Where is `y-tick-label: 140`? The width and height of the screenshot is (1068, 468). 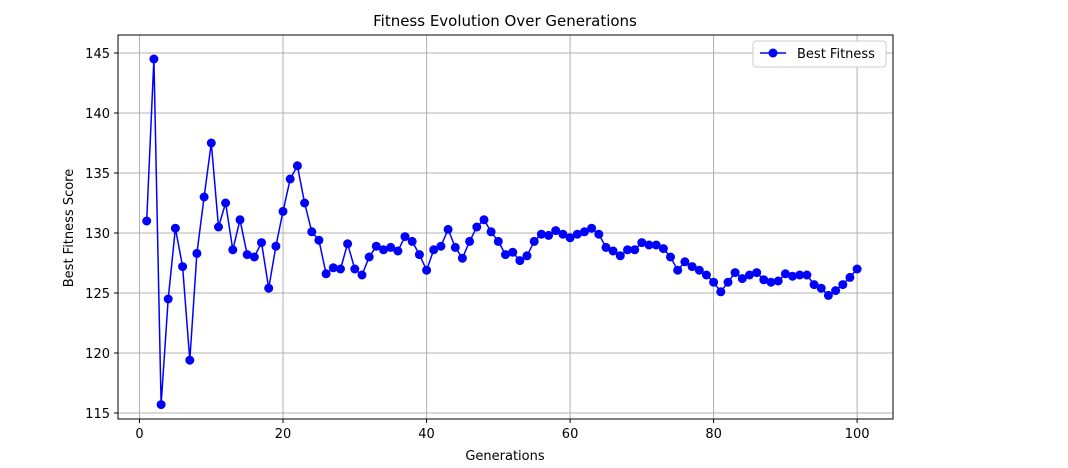 y-tick-label: 140 is located at coordinates (97, 114).